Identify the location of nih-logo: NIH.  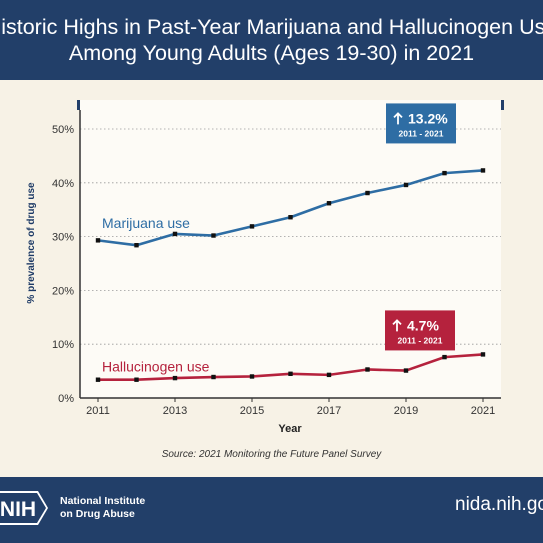
(24, 508).